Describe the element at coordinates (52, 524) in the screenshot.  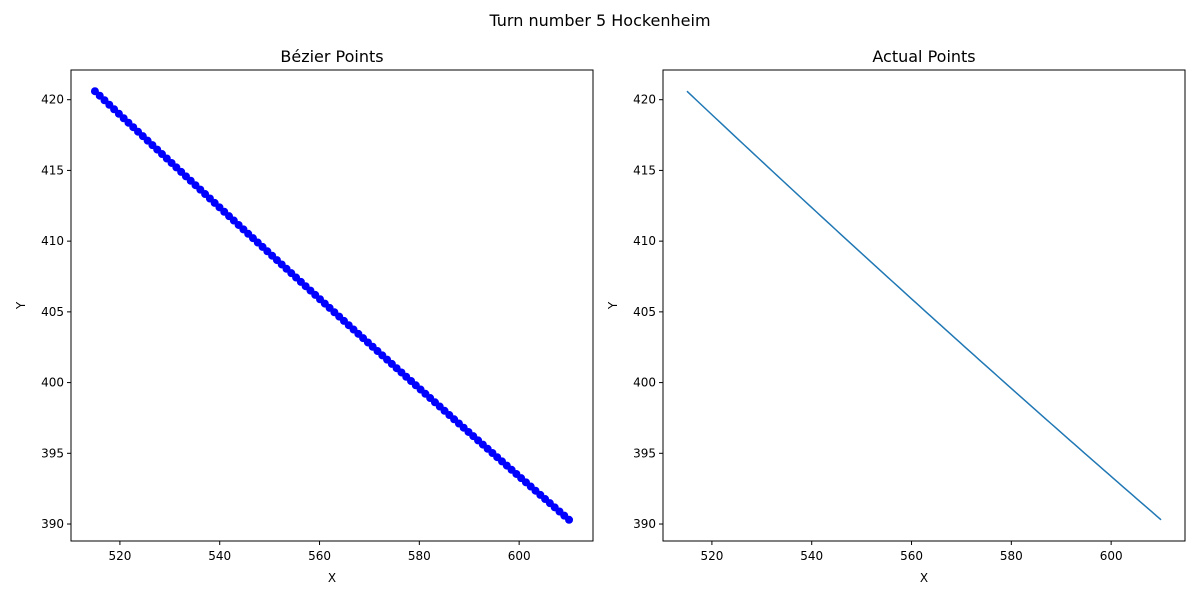
I see `bezier-y-tick-label: 390` at that location.